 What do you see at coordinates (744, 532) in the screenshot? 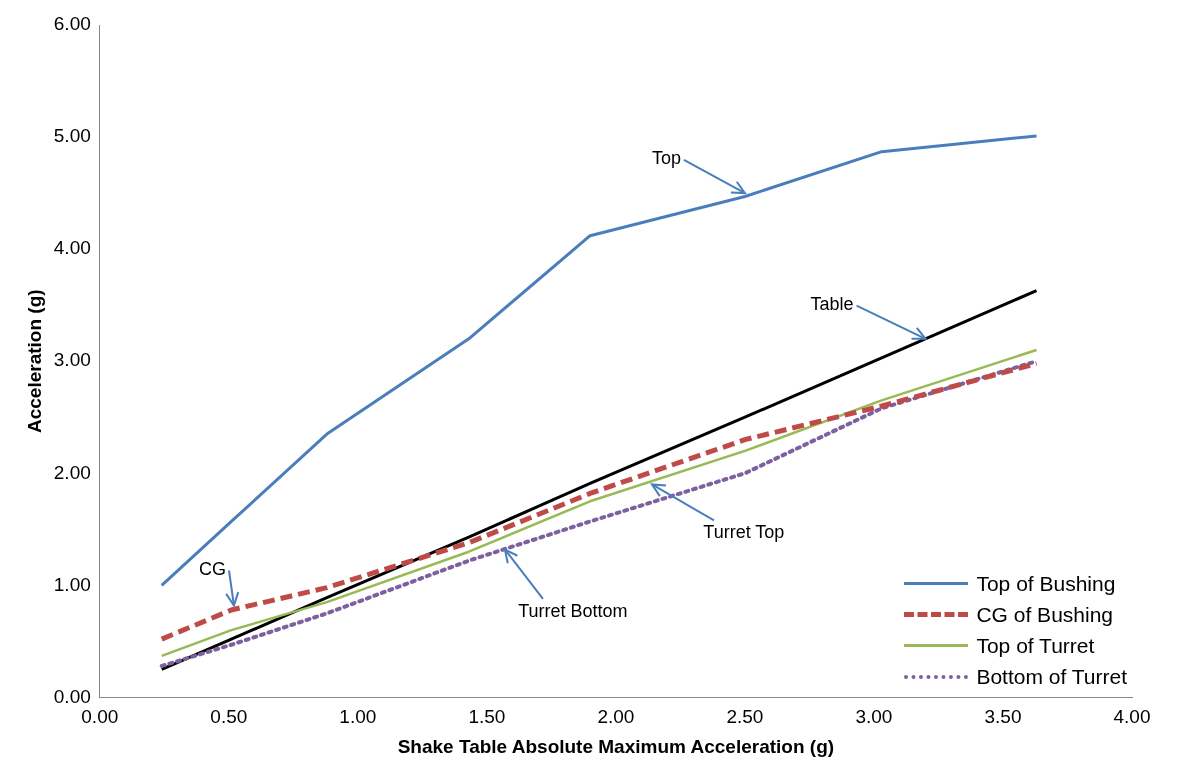
I see `annotation: Turret Top` at bounding box center [744, 532].